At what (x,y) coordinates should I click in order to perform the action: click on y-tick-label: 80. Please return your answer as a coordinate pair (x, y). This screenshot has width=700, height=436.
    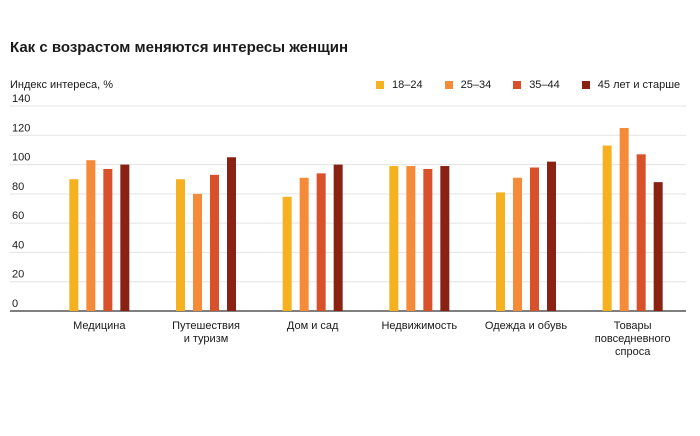
    Looking at the image, I should click on (18, 187).